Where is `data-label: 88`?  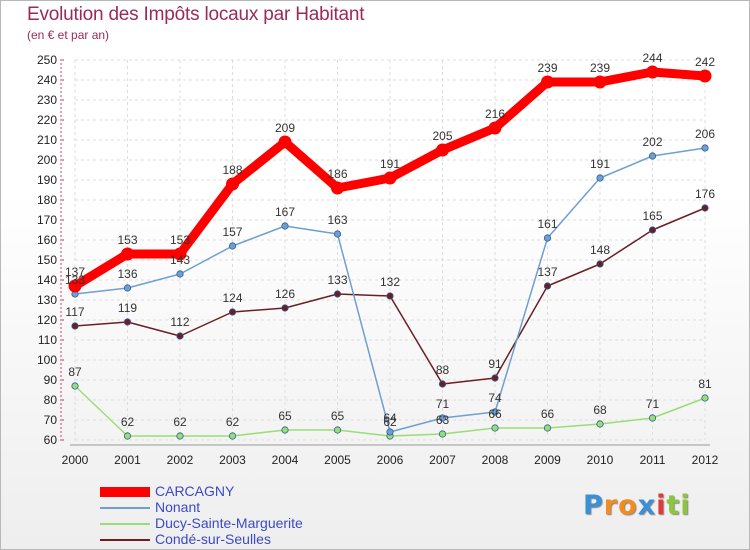
data-label: 88 is located at coordinates (443, 370).